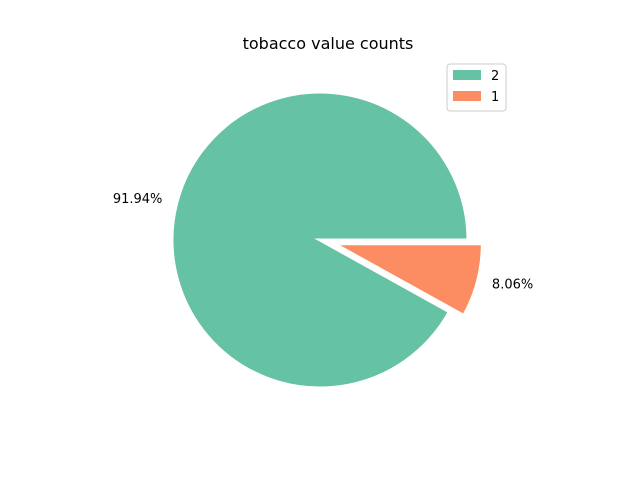 This screenshot has width=640, height=480. What do you see at coordinates (476, 87) in the screenshot?
I see `legend: 21` at bounding box center [476, 87].